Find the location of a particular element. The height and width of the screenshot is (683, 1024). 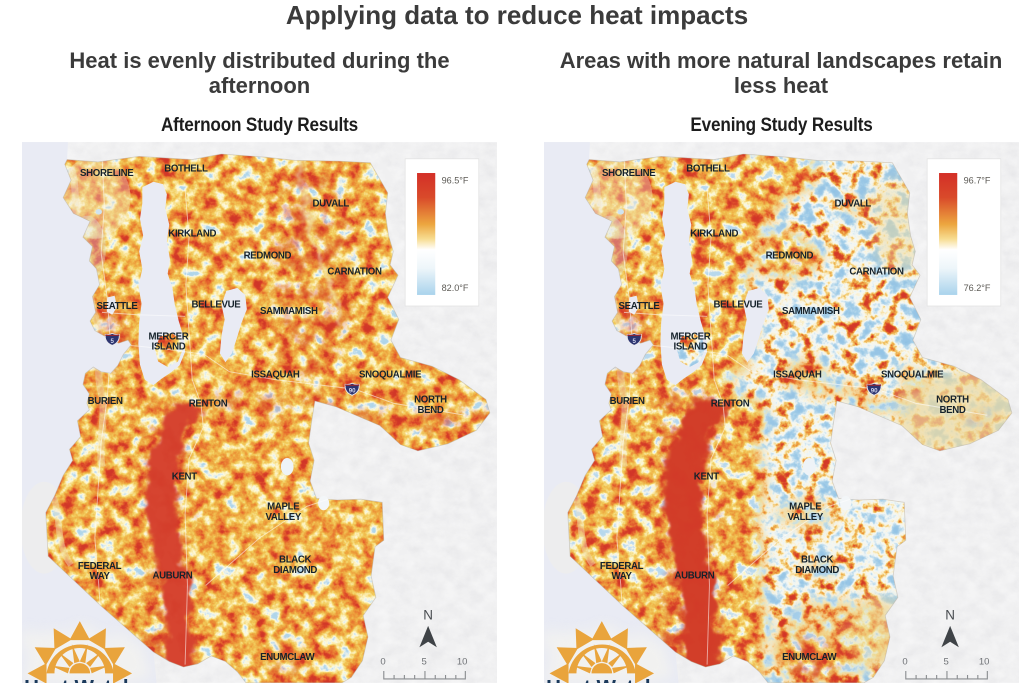

svg-text: 76.2°F is located at coordinates (977, 288).